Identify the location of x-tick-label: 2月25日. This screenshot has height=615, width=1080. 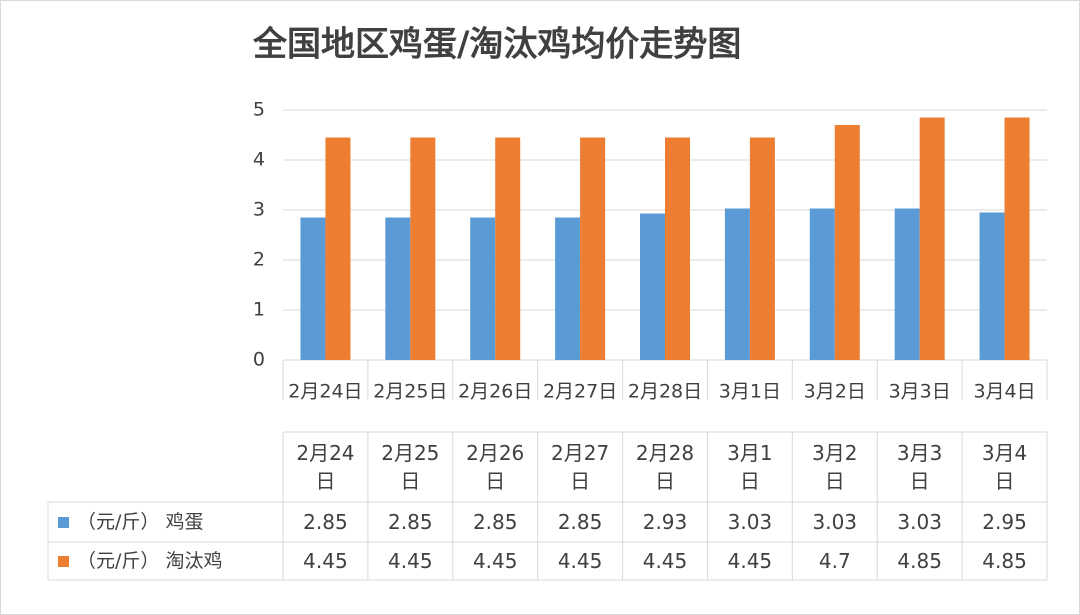
(410, 392).